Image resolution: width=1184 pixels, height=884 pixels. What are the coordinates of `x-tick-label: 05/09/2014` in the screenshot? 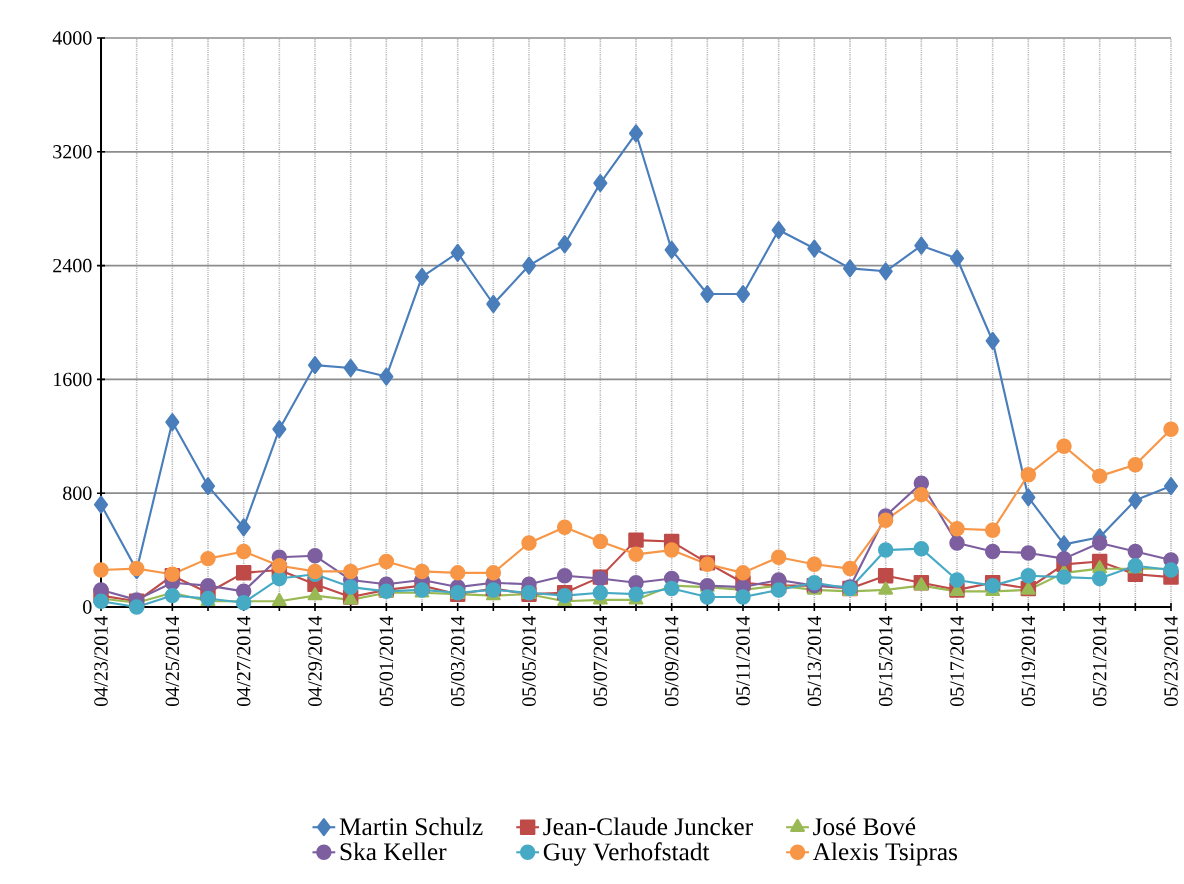 It's located at (671, 661).